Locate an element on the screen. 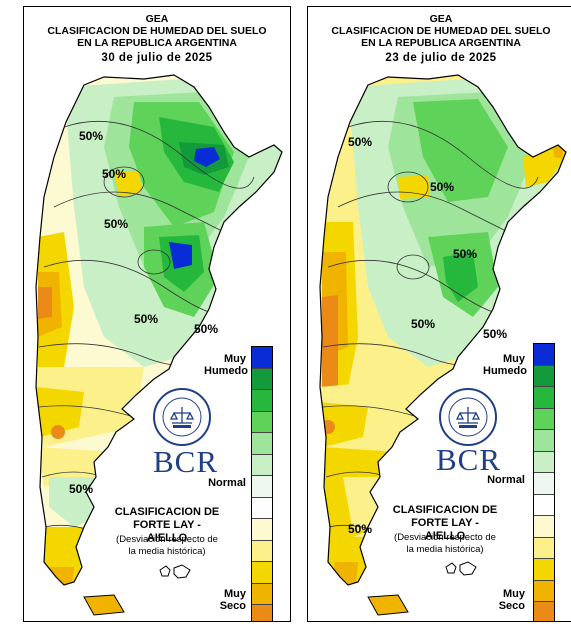 The height and width of the screenshot is (632, 571). map-date: 30 de julio de 2025 is located at coordinates (157, 58).